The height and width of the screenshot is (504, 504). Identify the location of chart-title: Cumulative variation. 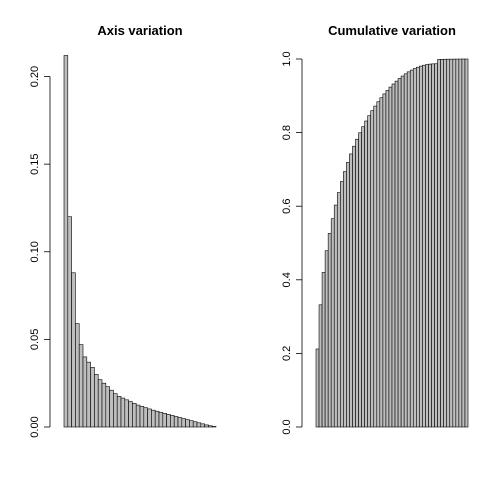
(392, 30).